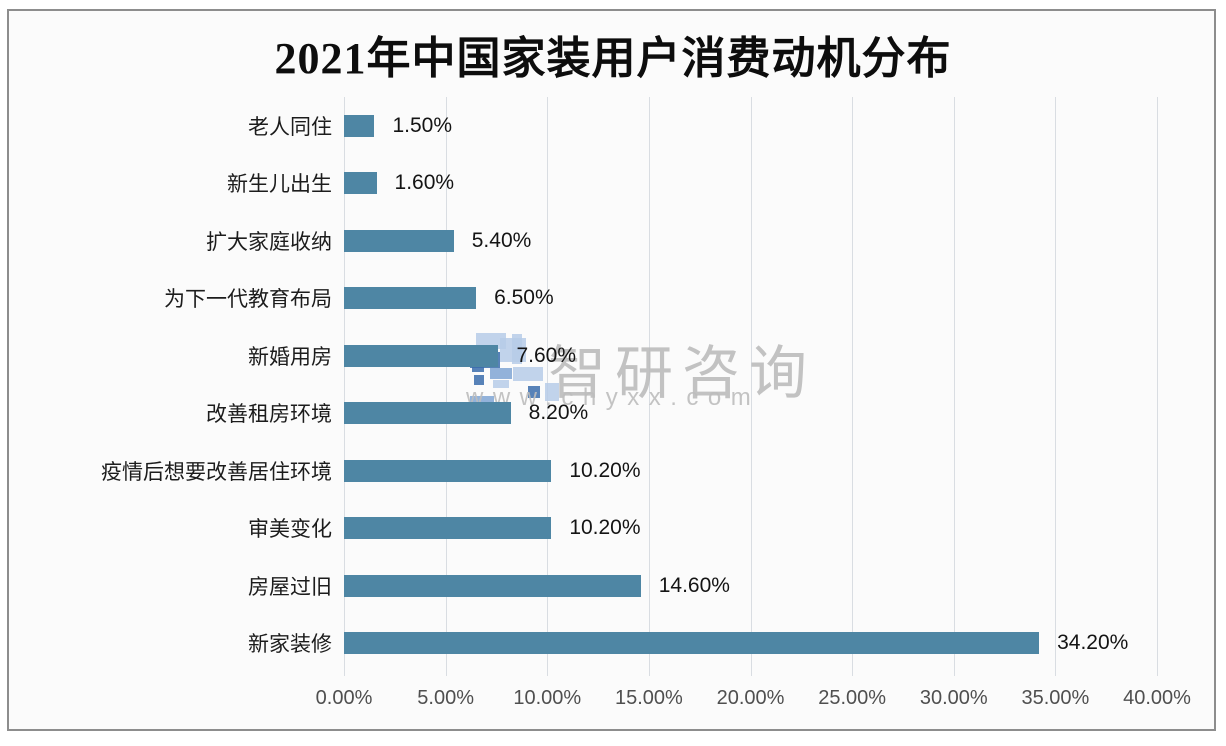  I want to click on value-label: 1.60%, so click(424, 183).